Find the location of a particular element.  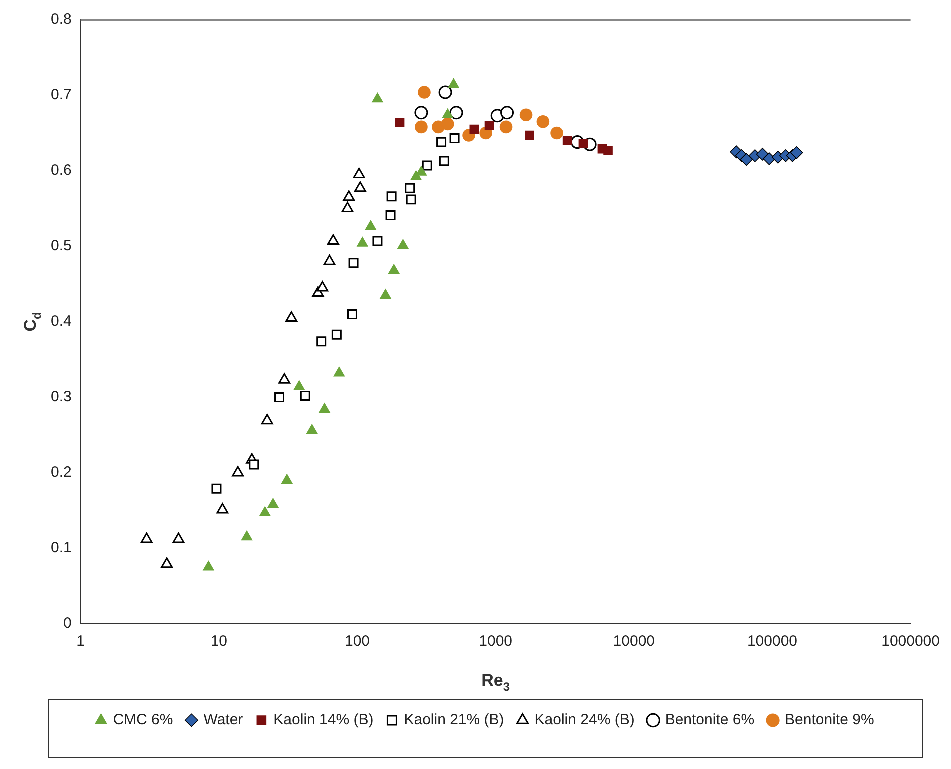

x-tick-label: 1000 is located at coordinates (496, 641).